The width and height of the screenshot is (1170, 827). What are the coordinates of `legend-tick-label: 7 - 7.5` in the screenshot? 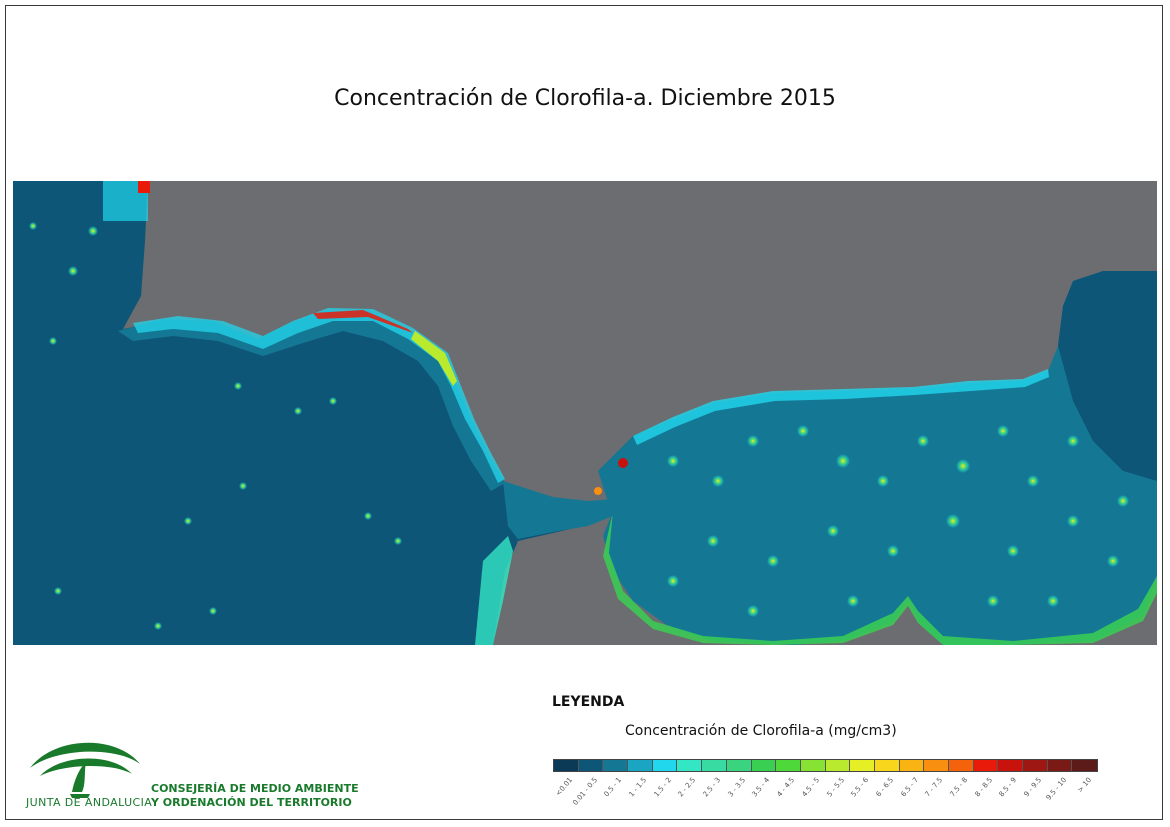 It's located at (934, 787).